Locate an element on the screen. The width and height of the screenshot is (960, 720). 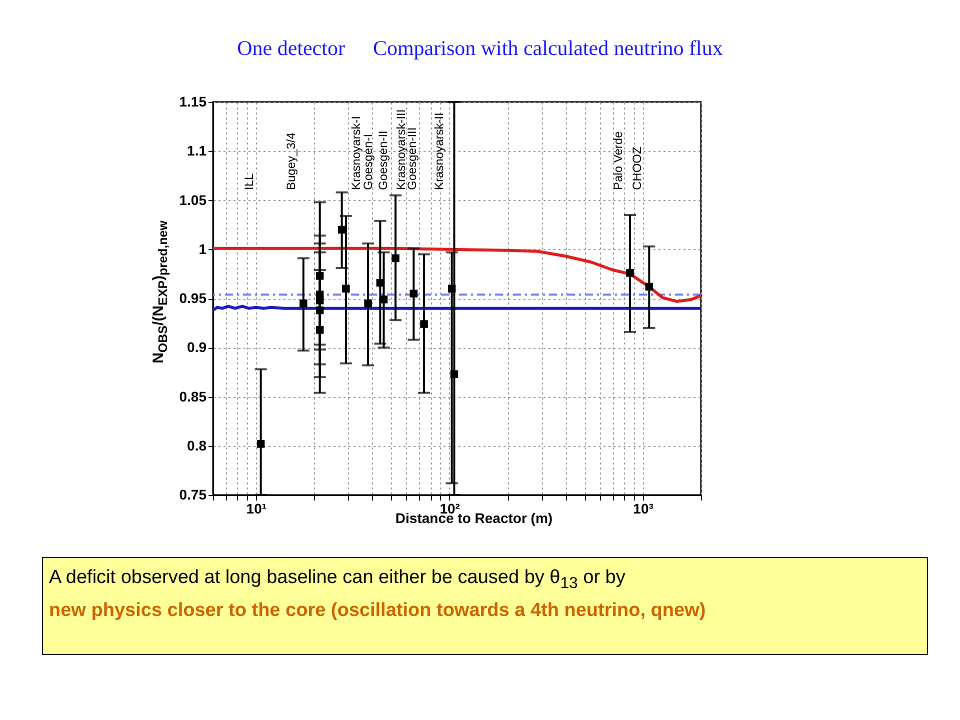
annotation: Goesgen-II is located at coordinates (383, 160).